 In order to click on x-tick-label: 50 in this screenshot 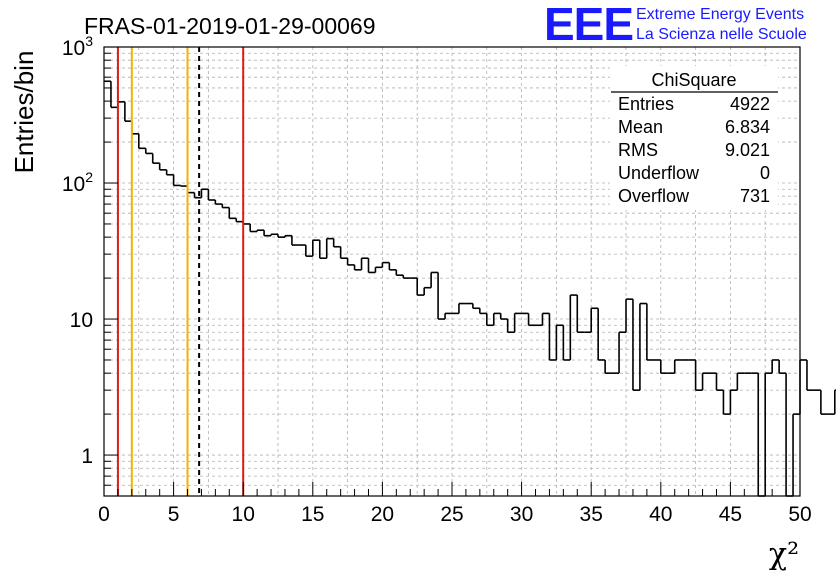, I will do `click(799, 514)`.